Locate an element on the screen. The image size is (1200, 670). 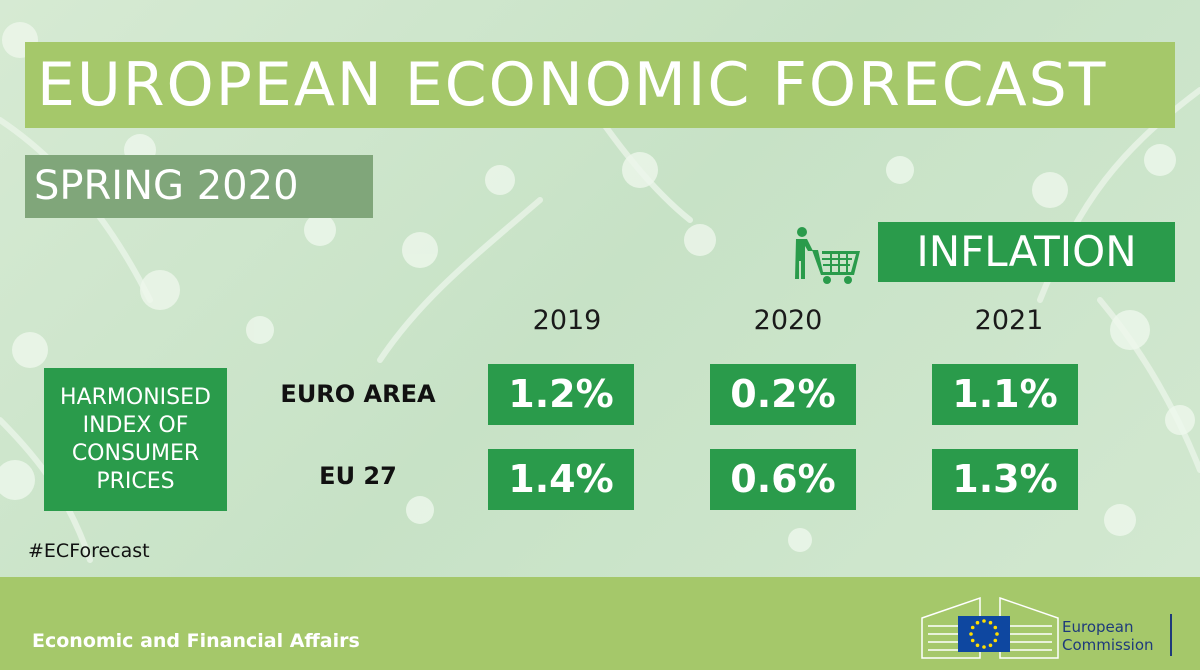
year-header-2021: 2021 is located at coordinates (1009, 320).